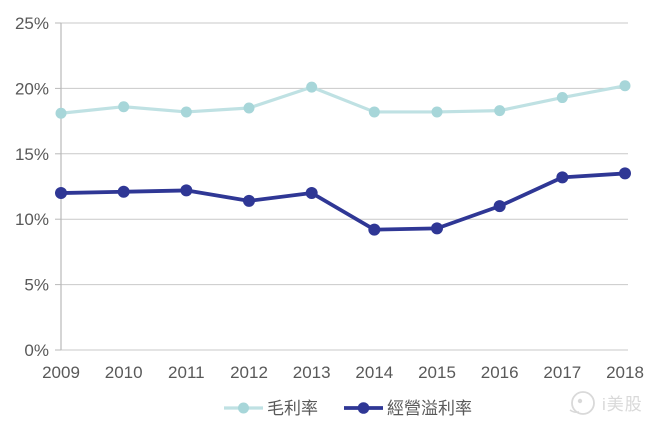 This screenshot has width=660, height=430. I want to click on y-axis-tick-label: 10%, so click(32, 219).